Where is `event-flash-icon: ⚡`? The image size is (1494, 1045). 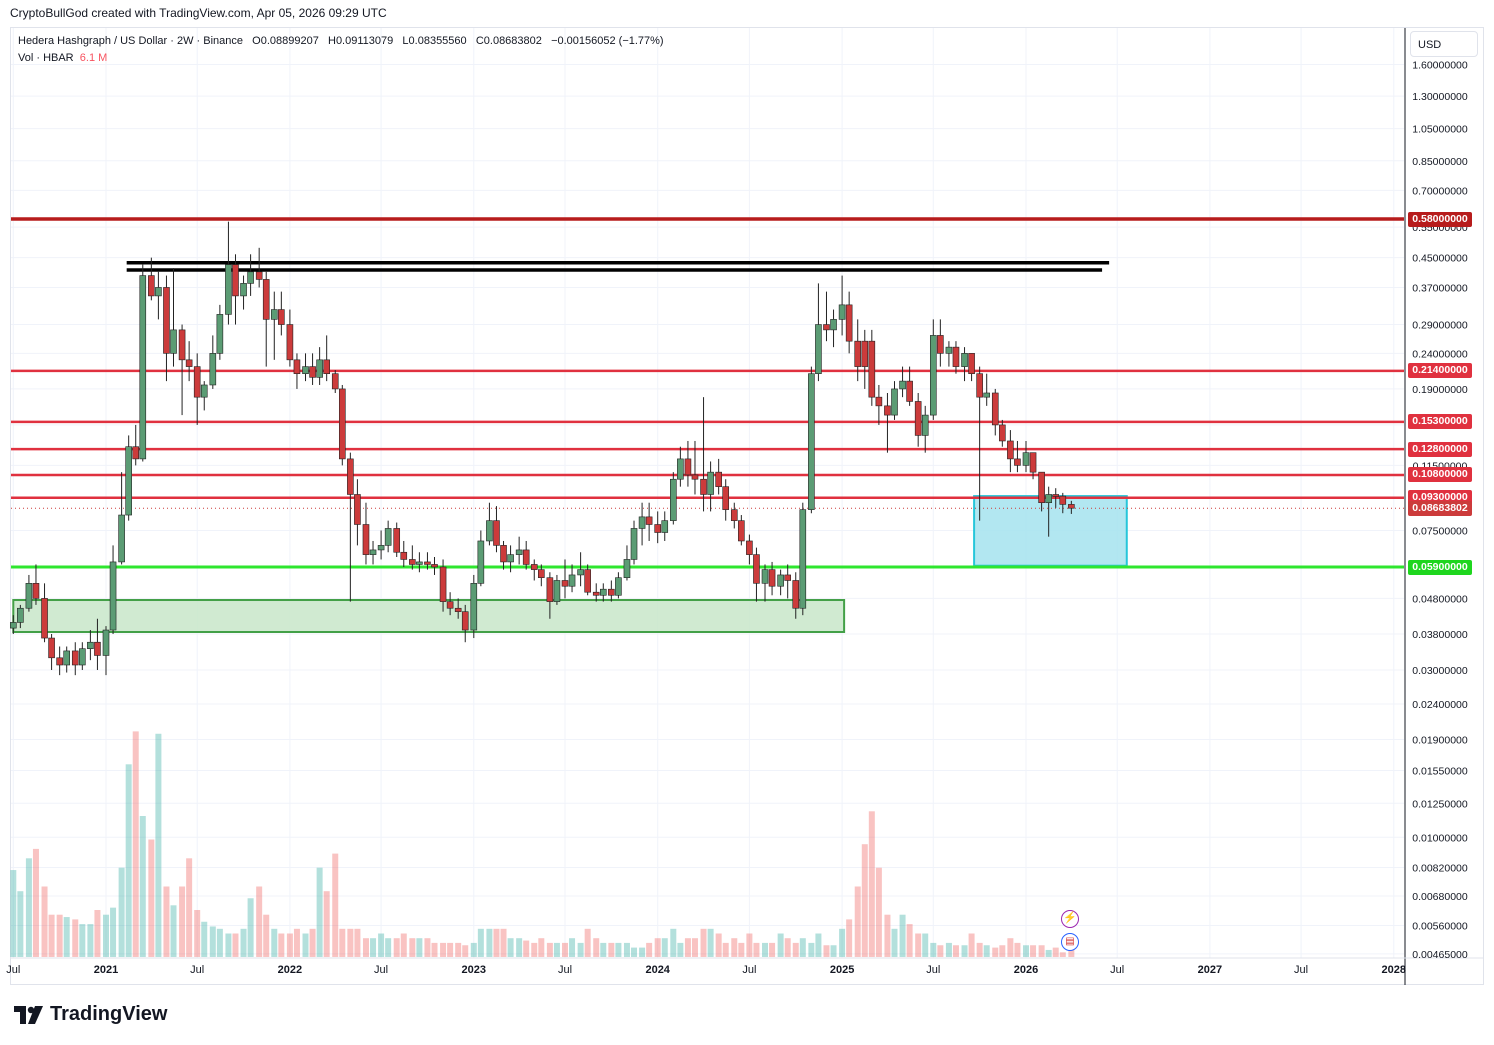
event-flash-icon: ⚡ is located at coordinates (1070, 919).